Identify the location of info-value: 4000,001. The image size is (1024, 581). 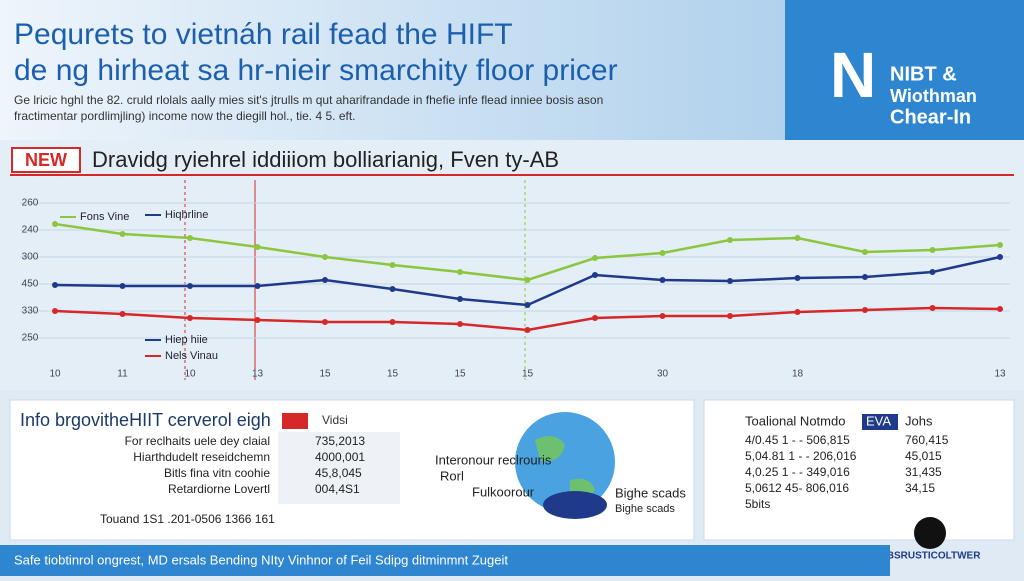
(340, 457).